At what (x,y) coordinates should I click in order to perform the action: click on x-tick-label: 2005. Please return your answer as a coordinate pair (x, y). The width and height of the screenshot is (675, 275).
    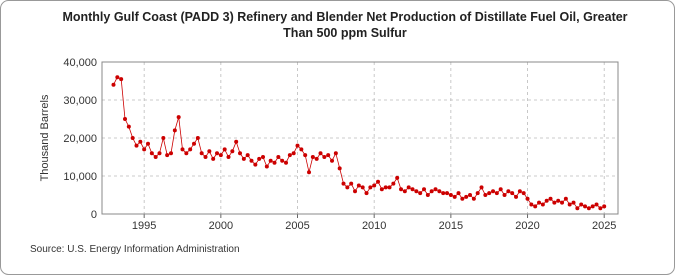
    Looking at the image, I should click on (297, 226).